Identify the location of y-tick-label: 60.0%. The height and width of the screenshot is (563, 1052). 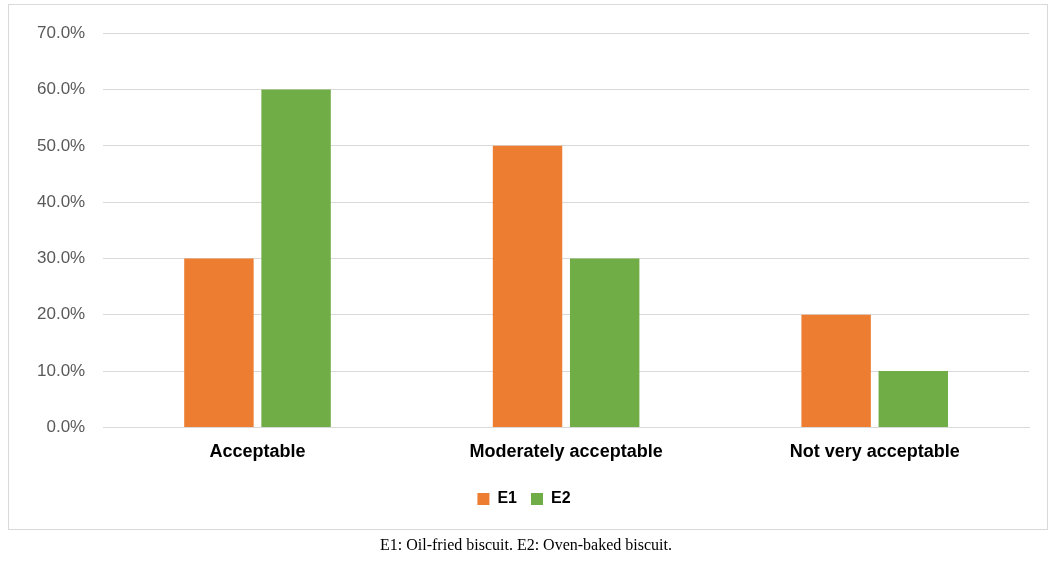
(61, 89).